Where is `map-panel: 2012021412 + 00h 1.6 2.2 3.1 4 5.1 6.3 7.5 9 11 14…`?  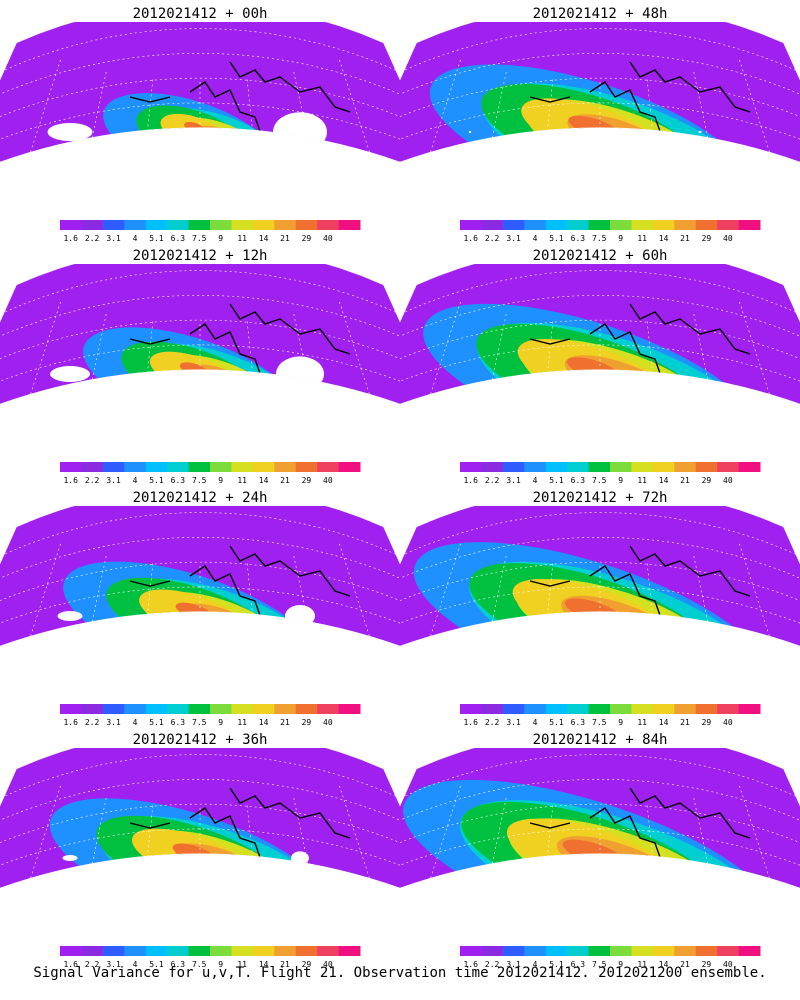 map-panel: 2012021412 + 00h 1.6 2.2 3.1 4 5.1 6.3 7.5 9 11 14… is located at coordinates (200, 122).